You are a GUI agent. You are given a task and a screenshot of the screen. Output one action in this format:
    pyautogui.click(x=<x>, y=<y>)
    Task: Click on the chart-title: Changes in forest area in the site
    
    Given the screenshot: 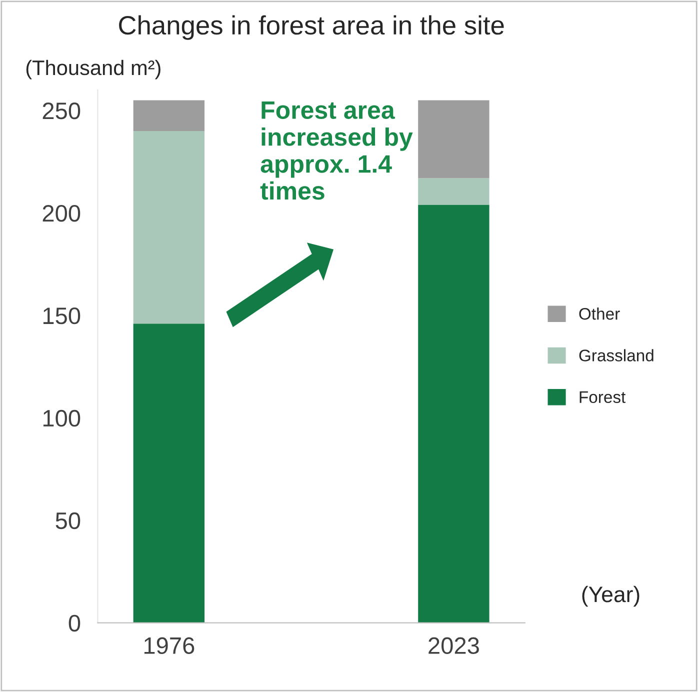 What is the action you would take?
    pyautogui.click(x=311, y=27)
    